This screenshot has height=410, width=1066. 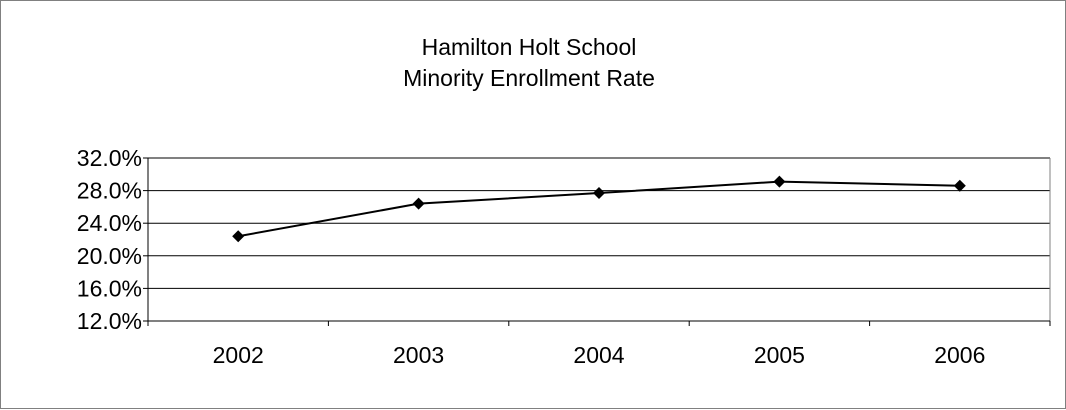 What do you see at coordinates (418, 203) in the screenshot?
I see `data-point-2003` at bounding box center [418, 203].